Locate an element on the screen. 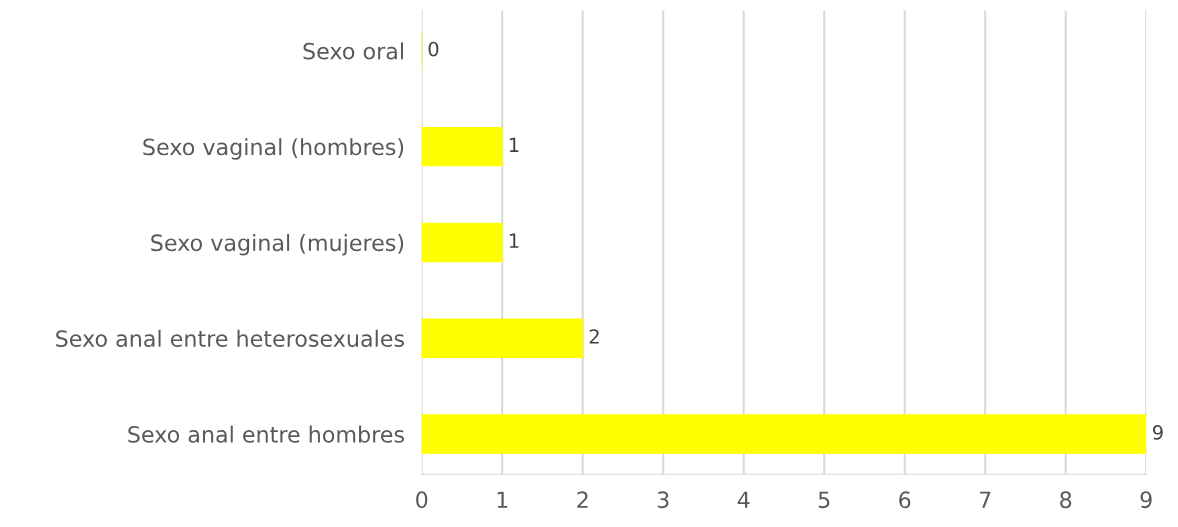  x-tick-label: 0 is located at coordinates (422, 500).